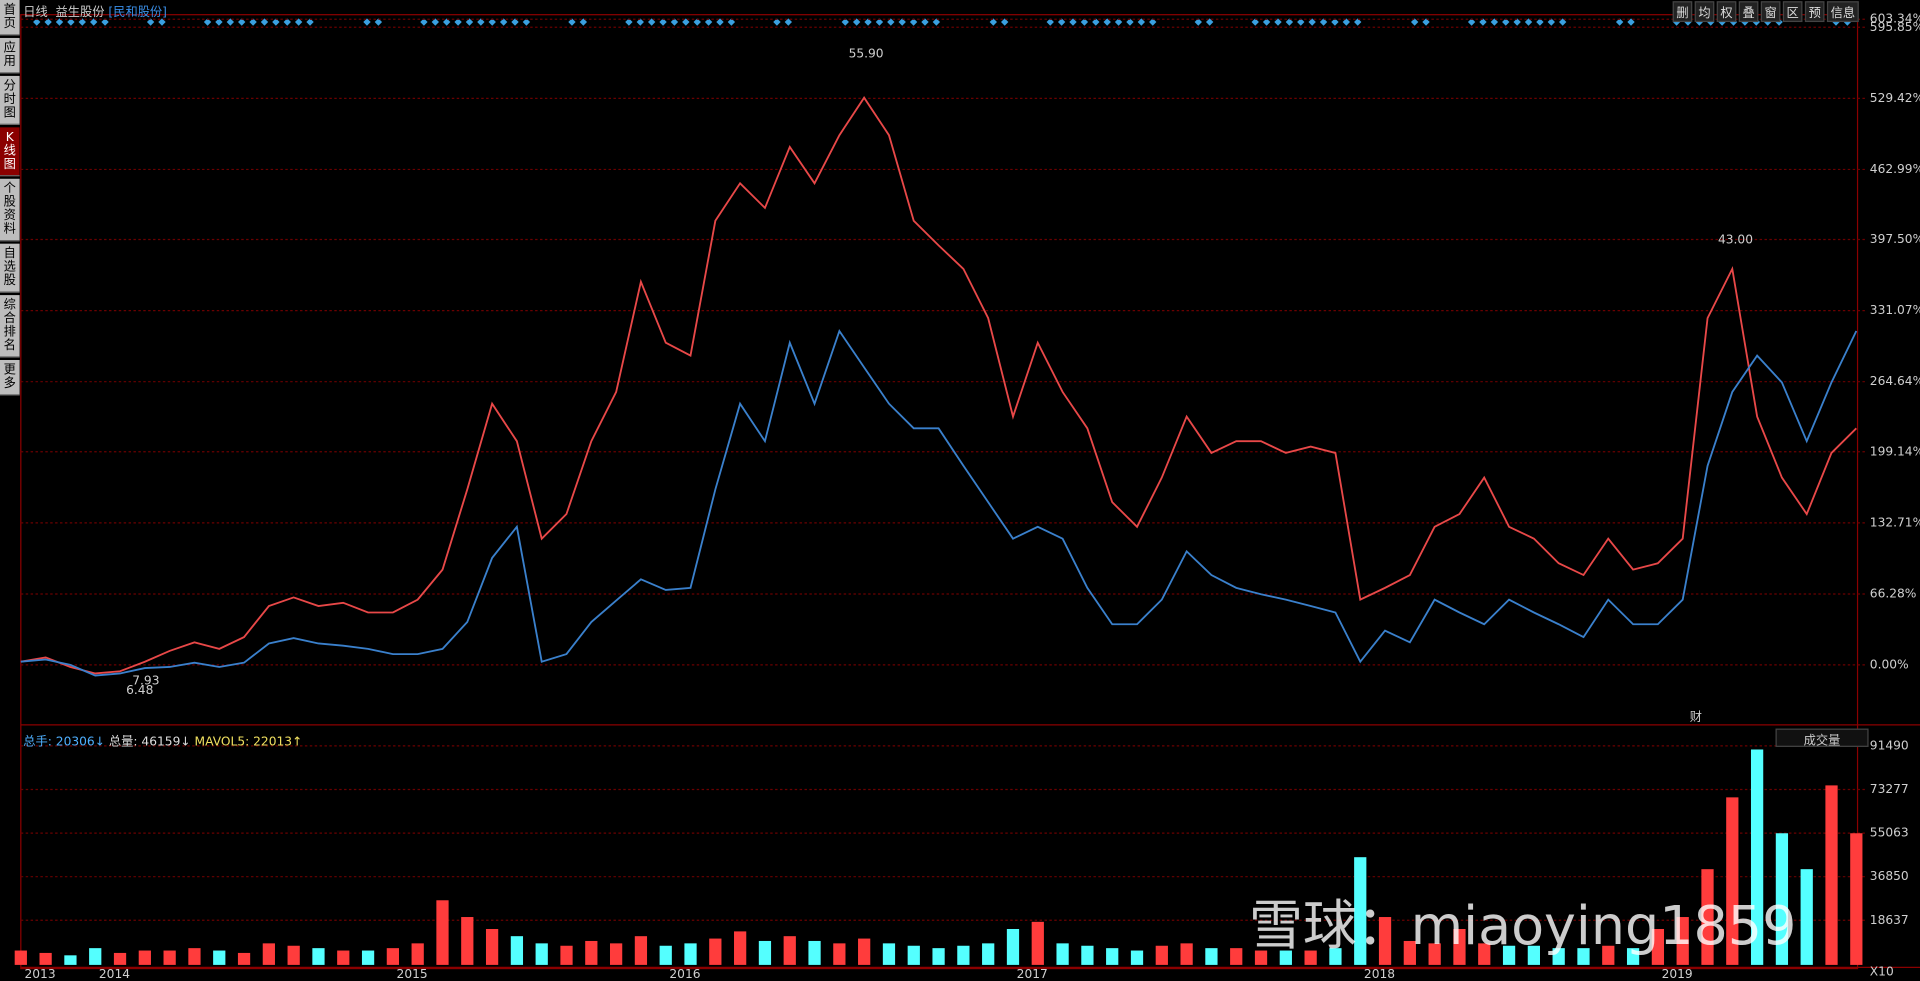 Image resolution: width=1920 pixels, height=981 pixels. What do you see at coordinates (95, 10) in the screenshot?
I see `header: 日线 益生股份 [民和股份]` at bounding box center [95, 10].